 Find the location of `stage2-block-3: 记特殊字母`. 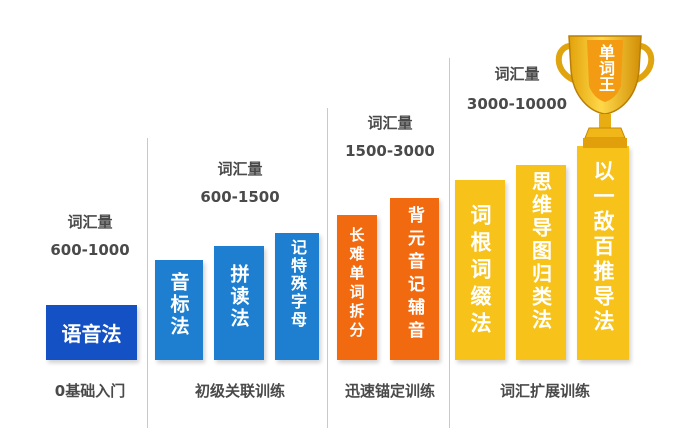

stage2-block-3: 记特殊字母 is located at coordinates (297, 296).